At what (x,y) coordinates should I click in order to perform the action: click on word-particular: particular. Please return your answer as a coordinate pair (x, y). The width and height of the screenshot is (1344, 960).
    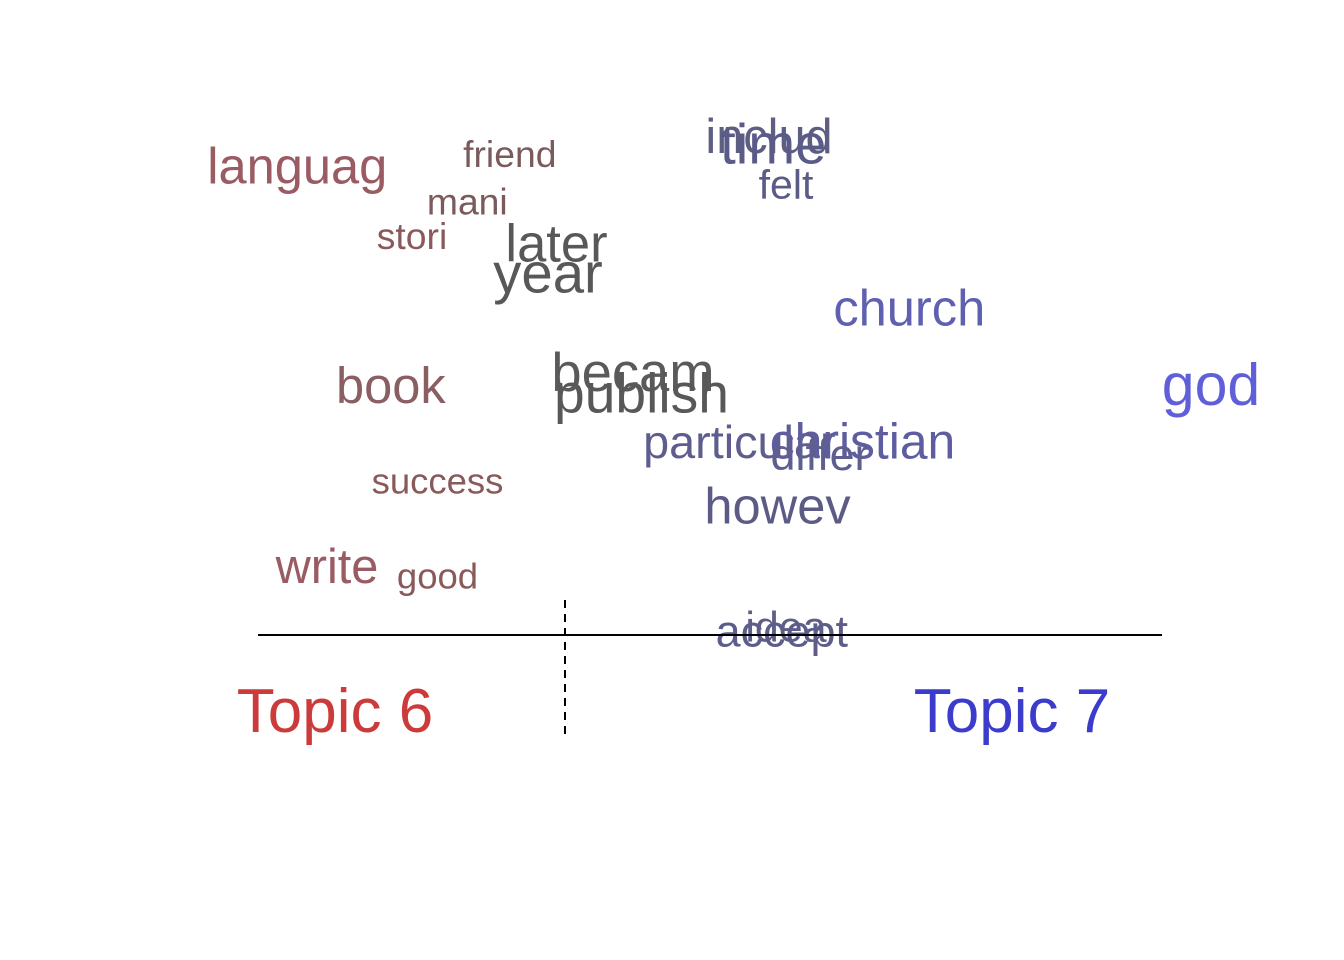
    Looking at the image, I should click on (739, 442).